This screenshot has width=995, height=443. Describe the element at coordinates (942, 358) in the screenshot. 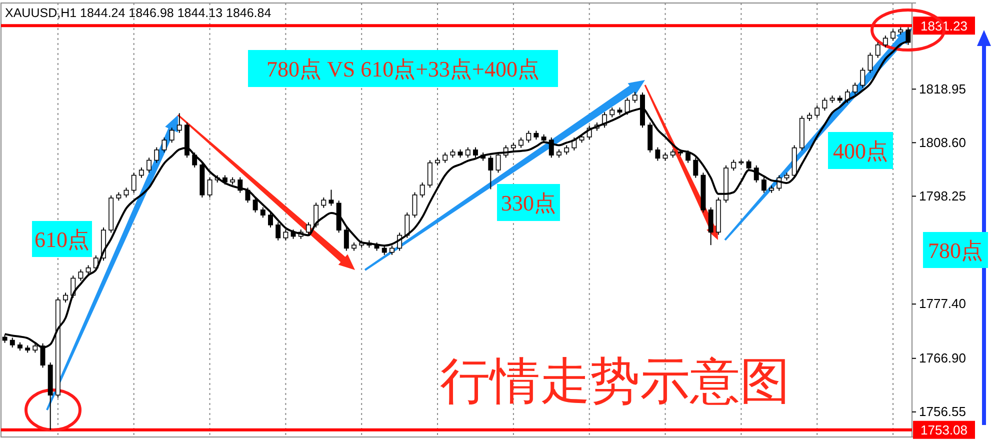

I see `y-tick-label: 1766.90` at that location.